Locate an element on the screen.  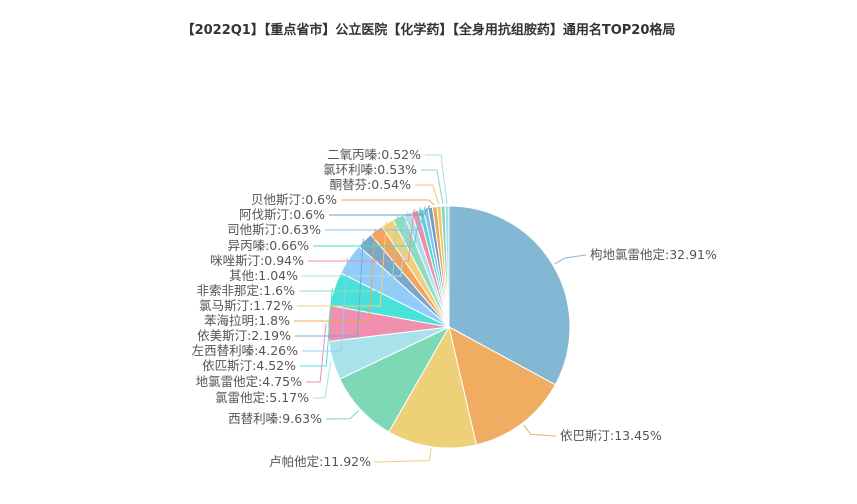
slice-label: 枸地氯雷他定:32.91% is located at coordinates (653, 254).